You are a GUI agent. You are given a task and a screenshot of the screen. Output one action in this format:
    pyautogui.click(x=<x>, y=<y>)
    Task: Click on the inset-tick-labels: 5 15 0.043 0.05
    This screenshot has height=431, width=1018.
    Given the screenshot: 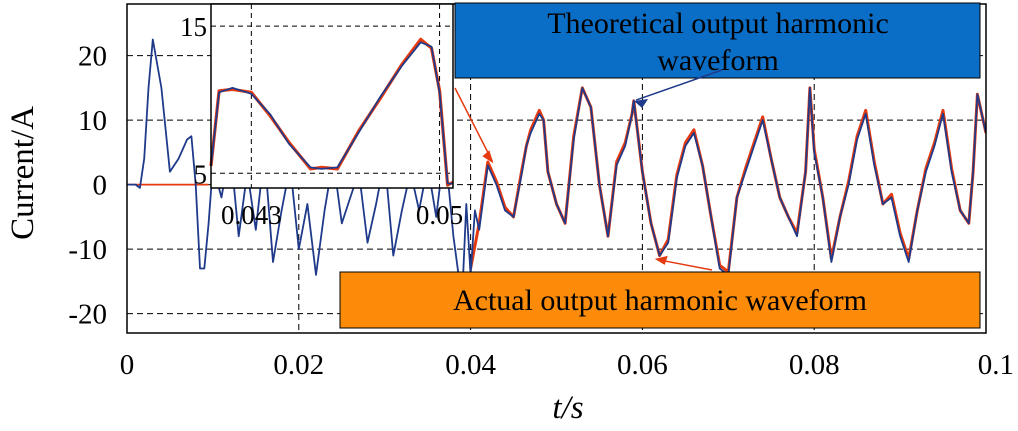 What is the action you would take?
    pyautogui.click(x=321, y=121)
    